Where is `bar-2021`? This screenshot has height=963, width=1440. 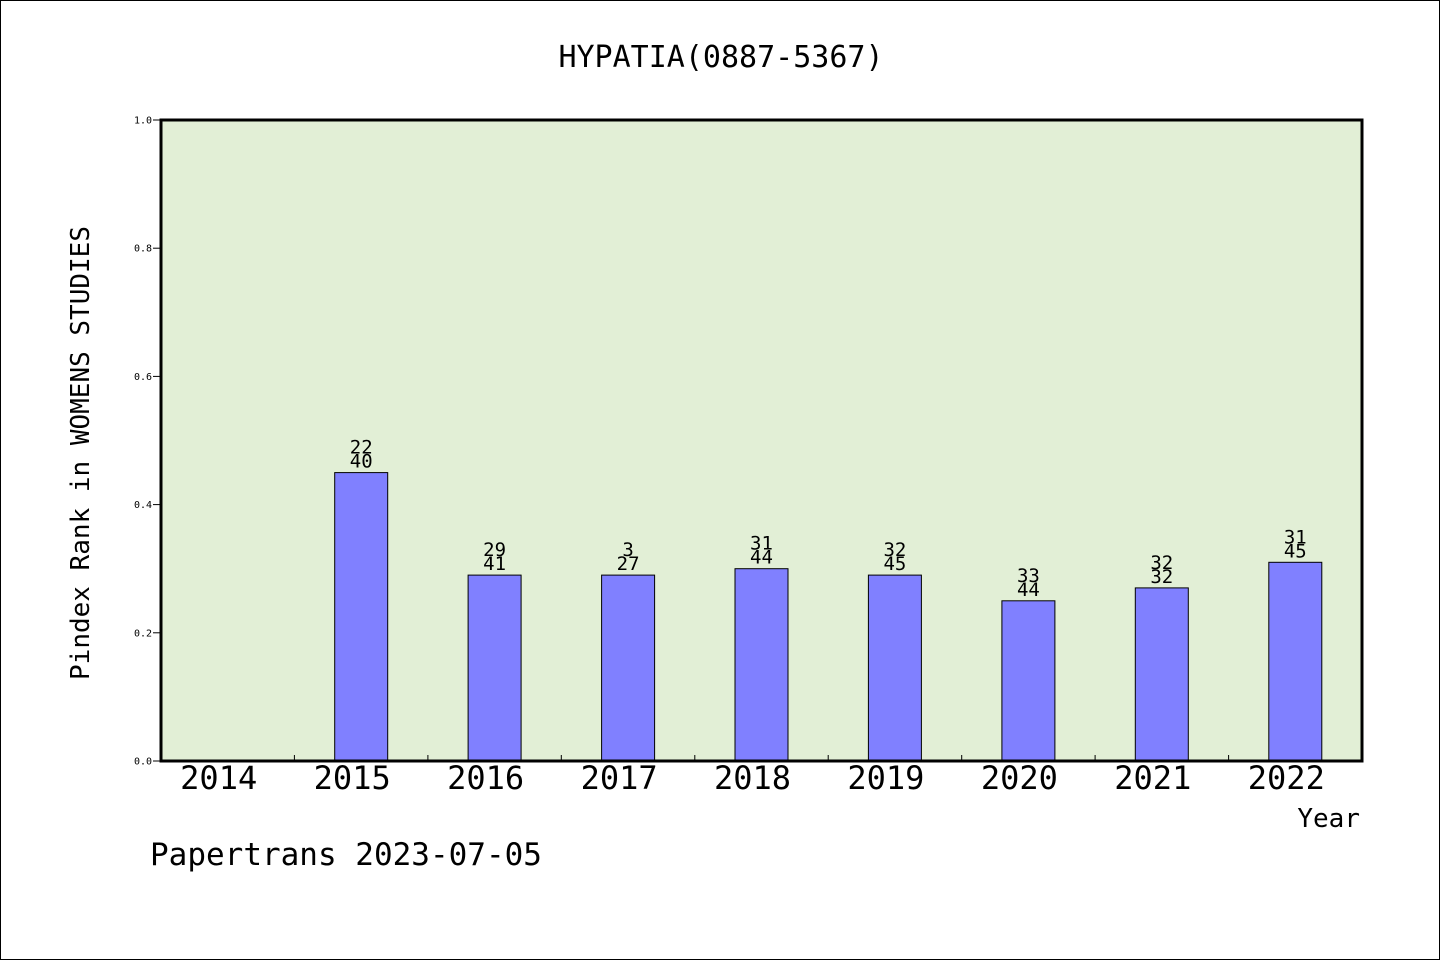
bar-2021 is located at coordinates (1161, 674).